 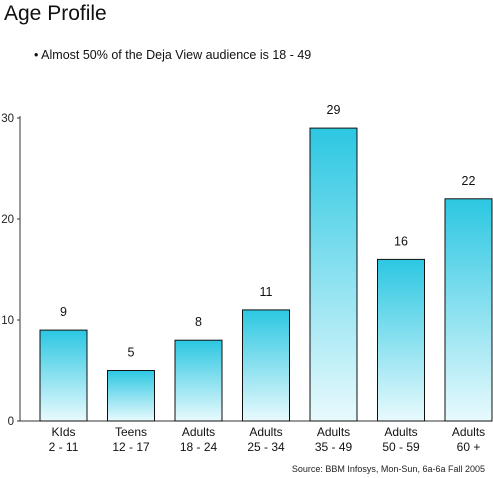 I want to click on category-label: 18 - 24, so click(x=199, y=447).